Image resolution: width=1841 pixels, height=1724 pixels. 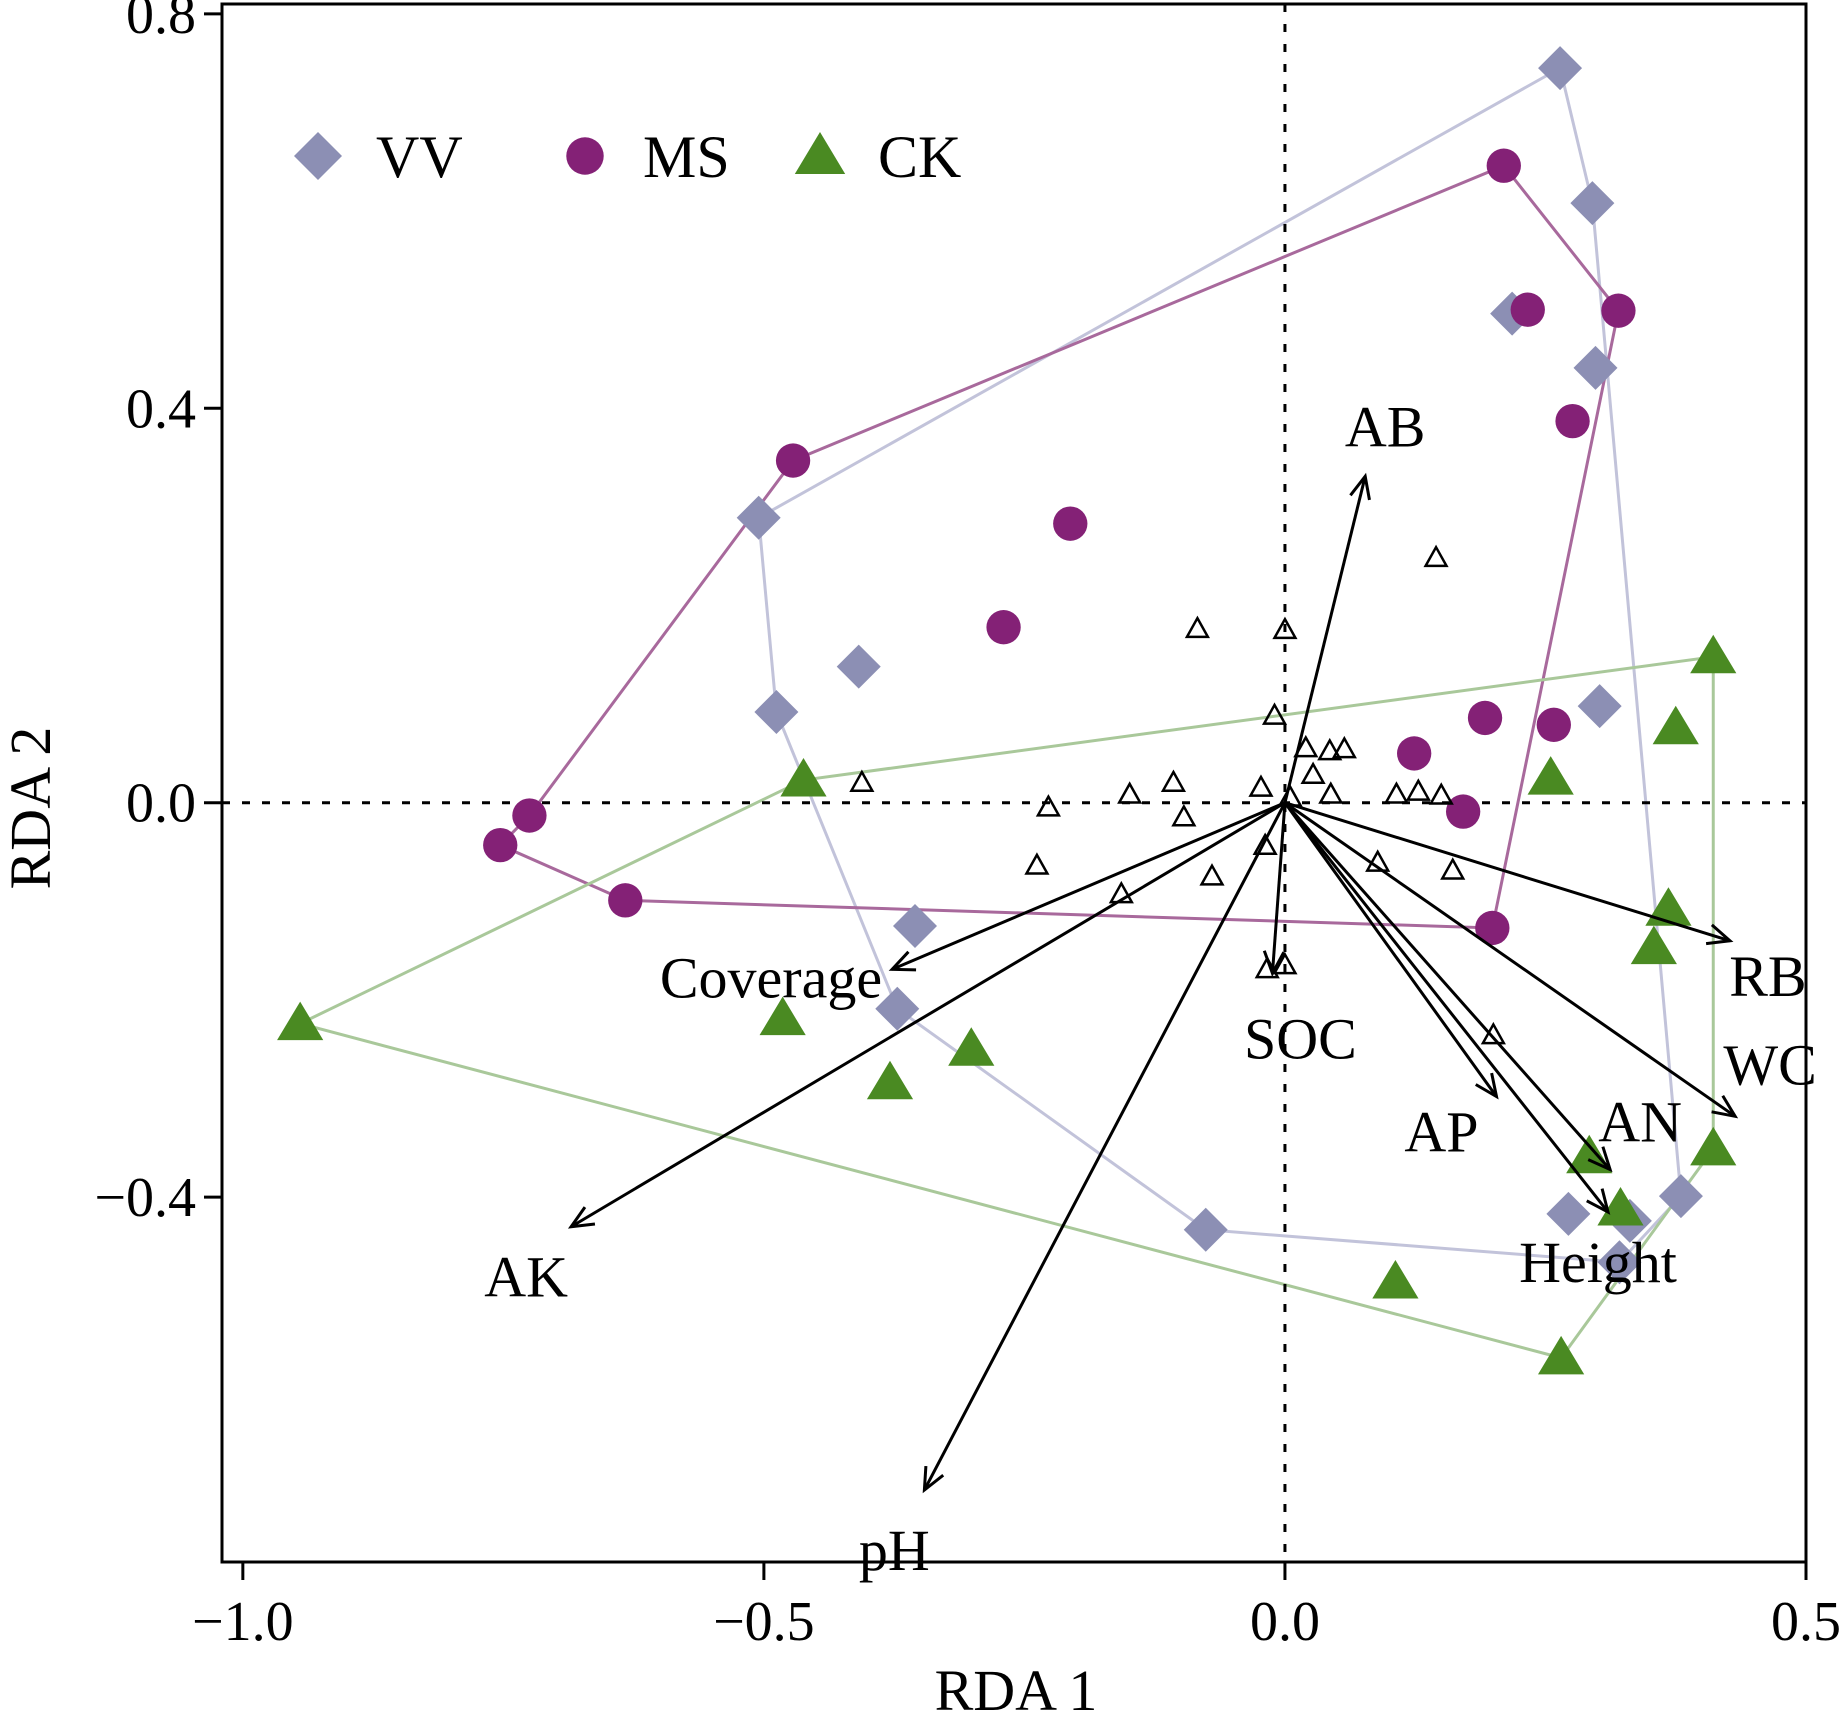 What do you see at coordinates (243, 1622) in the screenshot?
I see `x-tick-label-1: −1.0` at bounding box center [243, 1622].